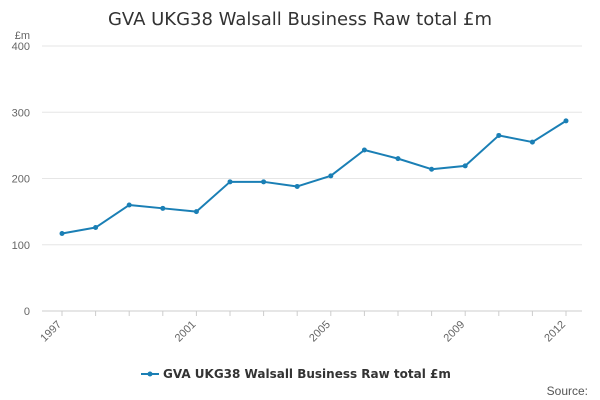 Image resolution: width=600 pixels, height=400 pixels. I want to click on data-point-2008, so click(432, 169).